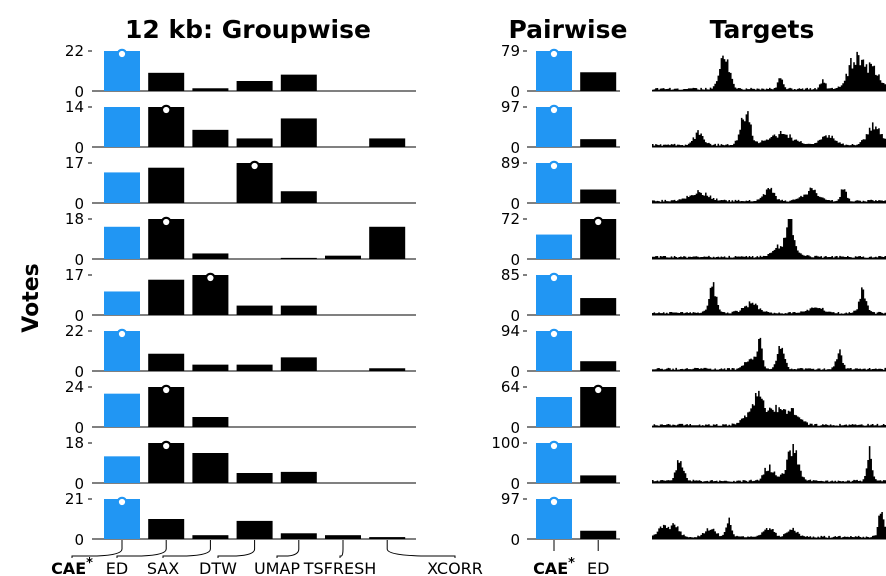 The image size is (886, 576). I want to click on y-tick-label-max: 24, so click(74, 387).